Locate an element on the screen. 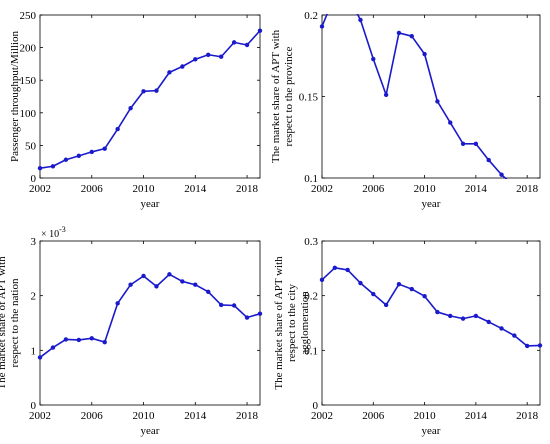  y-tick-label: 0 is located at coordinates (34, 179).